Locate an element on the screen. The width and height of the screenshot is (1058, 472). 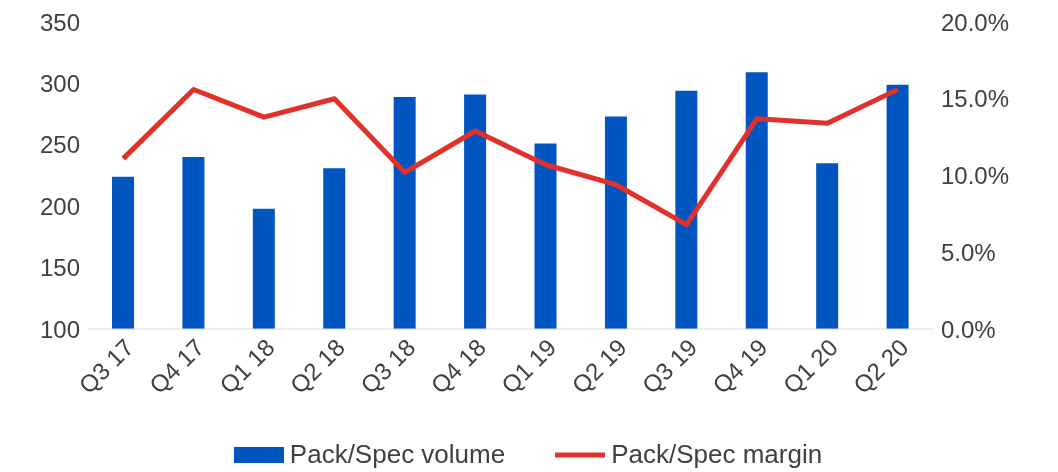
x-tick-label: Q4 18 is located at coordinates (458, 366).